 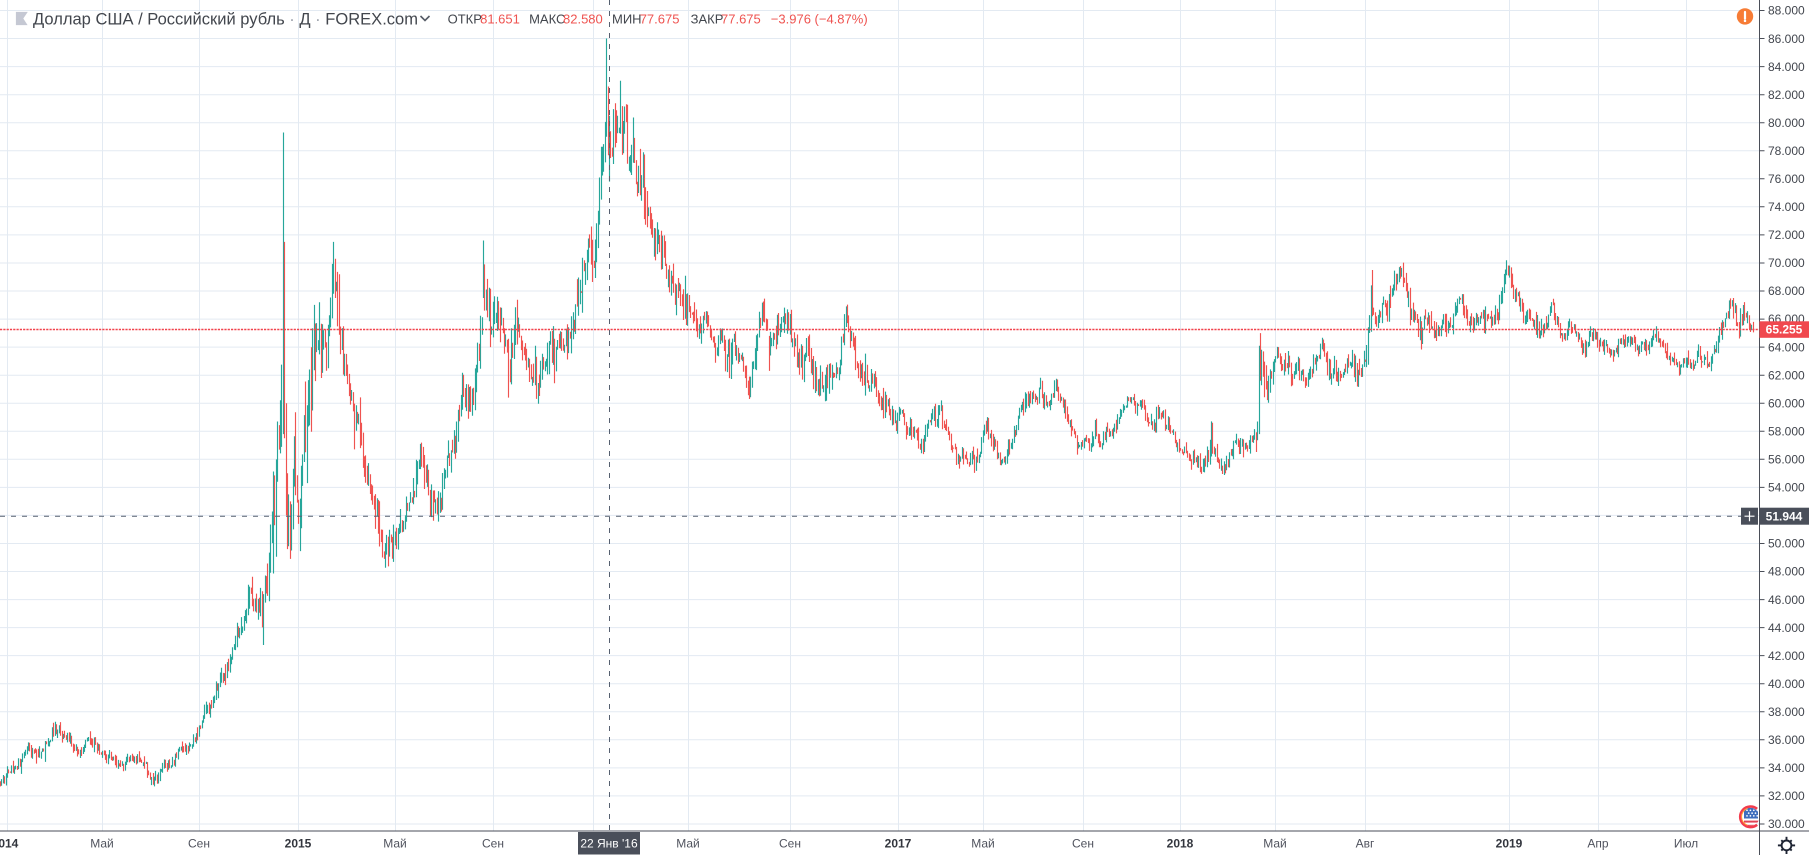 I want to click on svg-text: Авг, so click(x=1365, y=844).